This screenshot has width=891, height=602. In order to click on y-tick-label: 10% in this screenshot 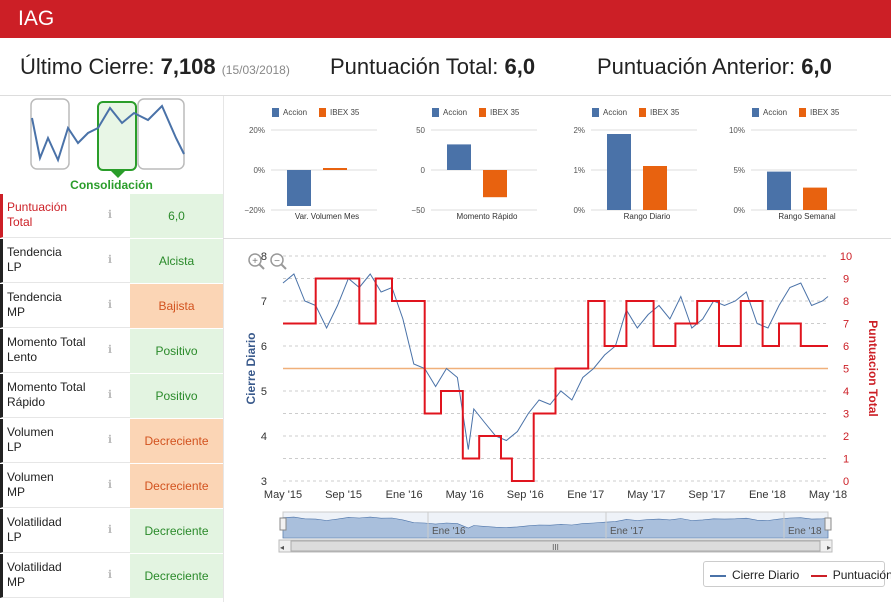, I will do `click(737, 130)`.